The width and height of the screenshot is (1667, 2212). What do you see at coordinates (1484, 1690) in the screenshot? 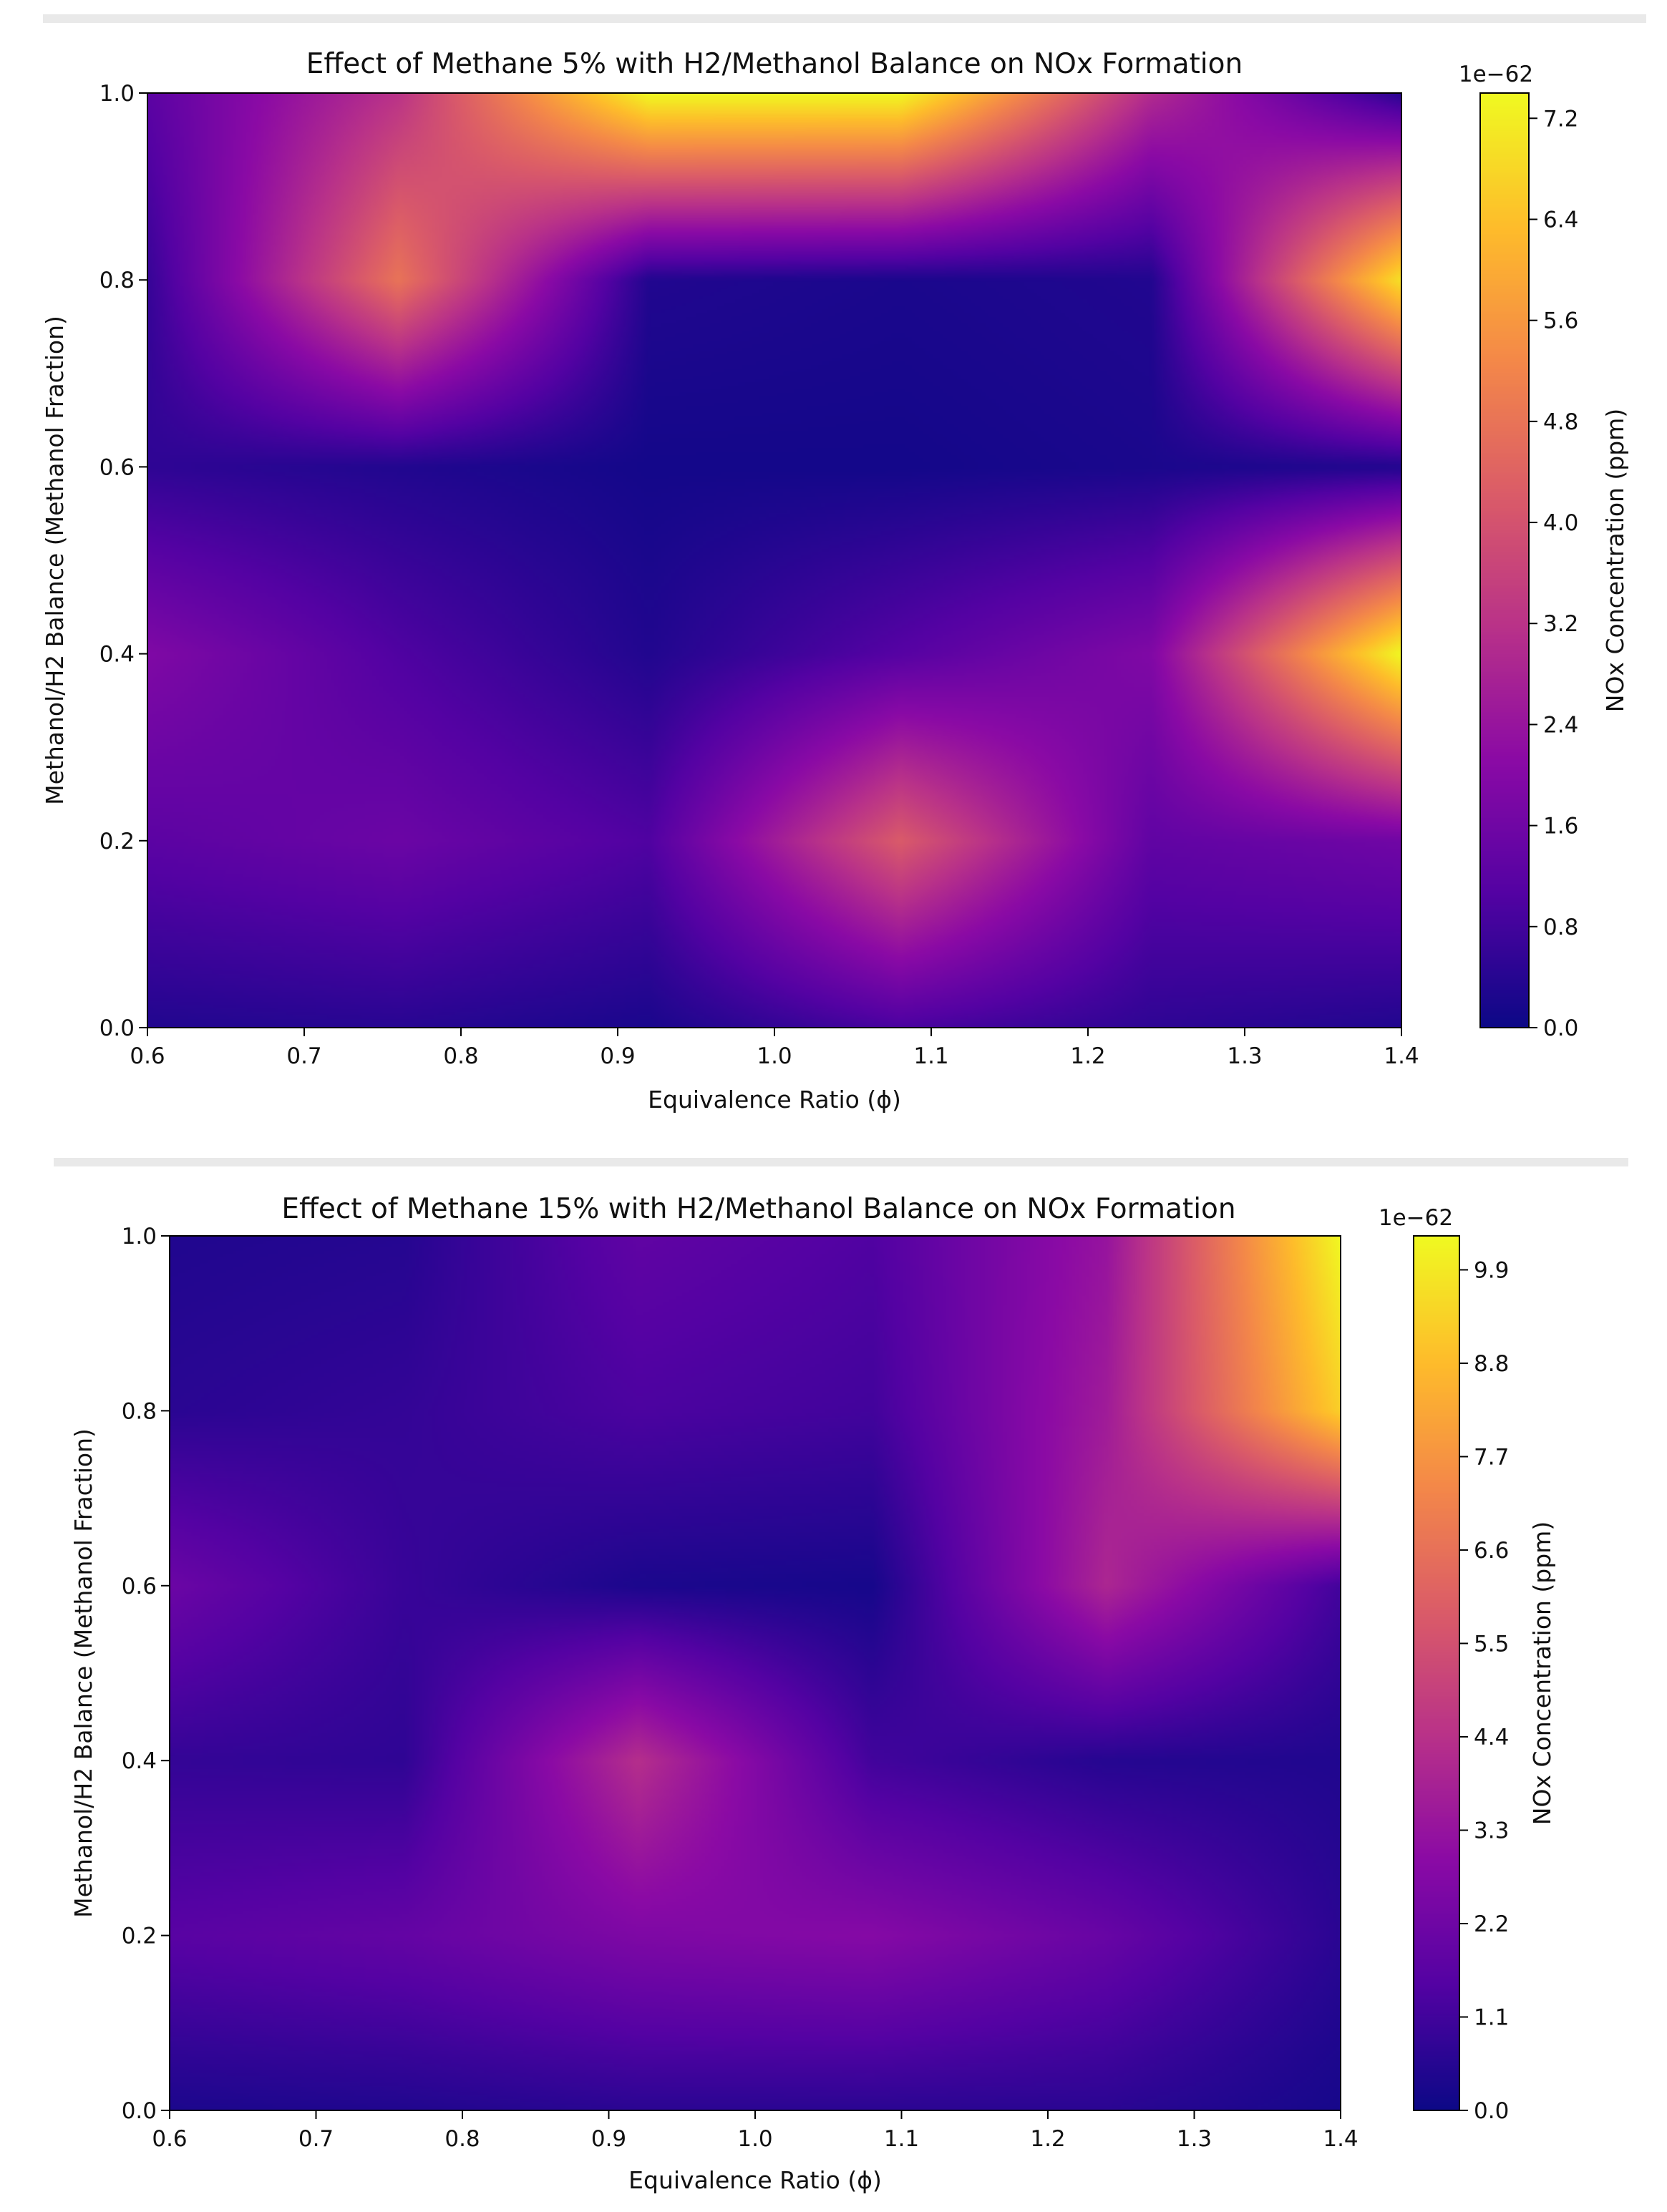
I see `chart-2-colorbar-ticks: 0.0 1.1 2.2 3.3 4.4 5.5 6.6 7.7 8.8 9.9` at bounding box center [1484, 1690].